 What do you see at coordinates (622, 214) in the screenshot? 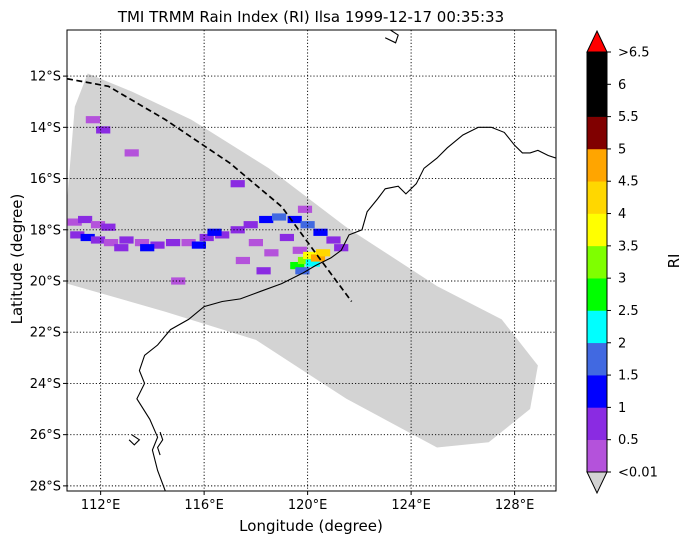
I see `colorbar-tick-label: 4` at bounding box center [622, 214].